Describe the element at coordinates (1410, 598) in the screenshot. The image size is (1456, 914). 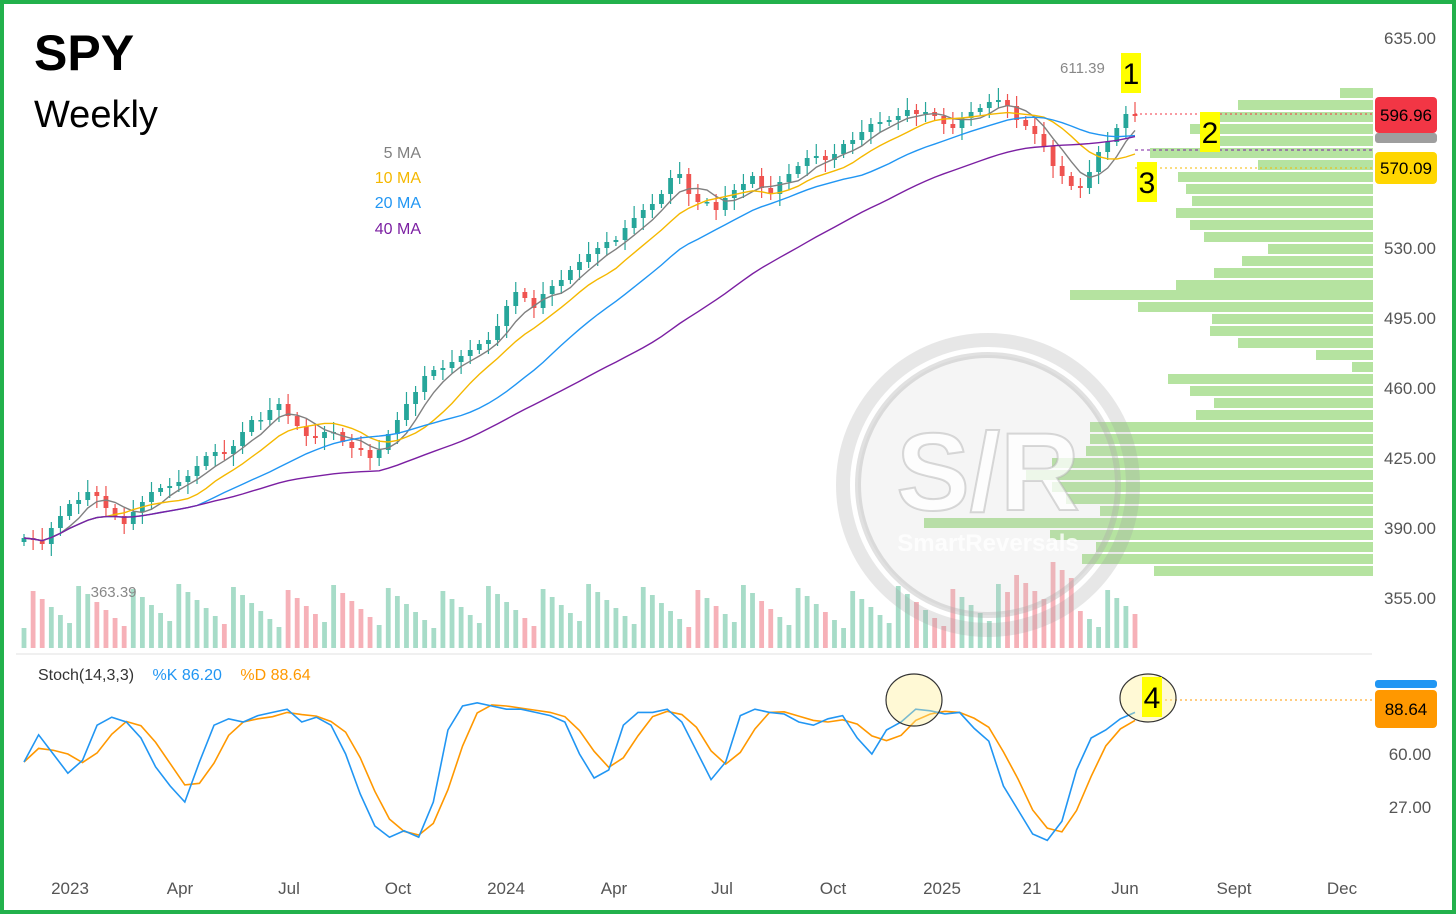
I see `y-tick-label: 355.00` at that location.